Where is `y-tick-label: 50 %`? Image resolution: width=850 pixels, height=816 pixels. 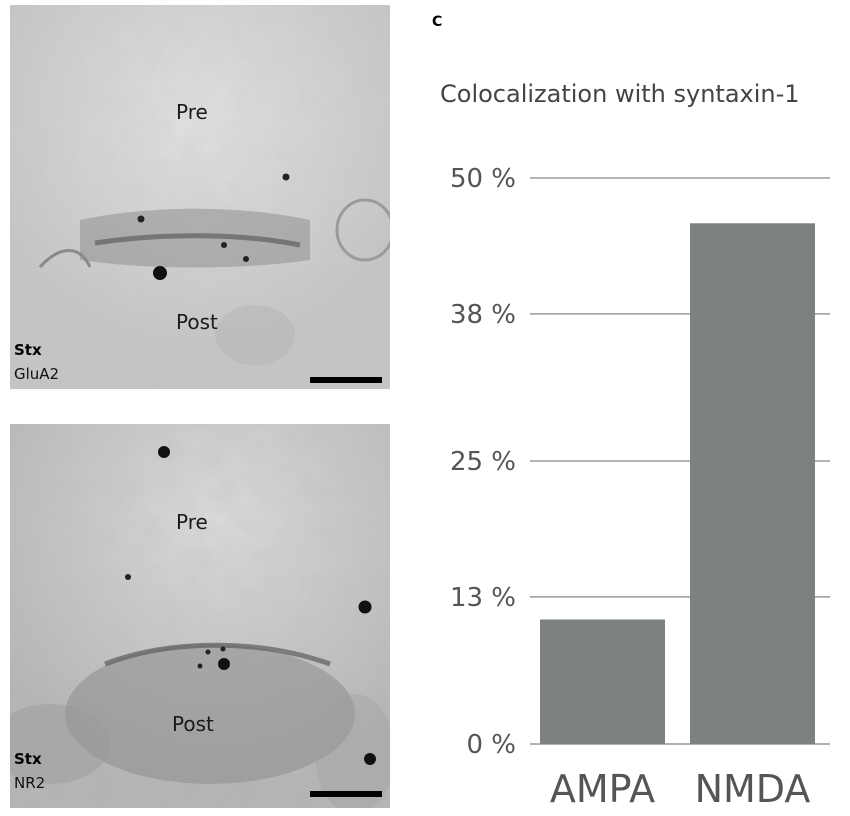
y-tick-label: 50 % is located at coordinates (483, 179).